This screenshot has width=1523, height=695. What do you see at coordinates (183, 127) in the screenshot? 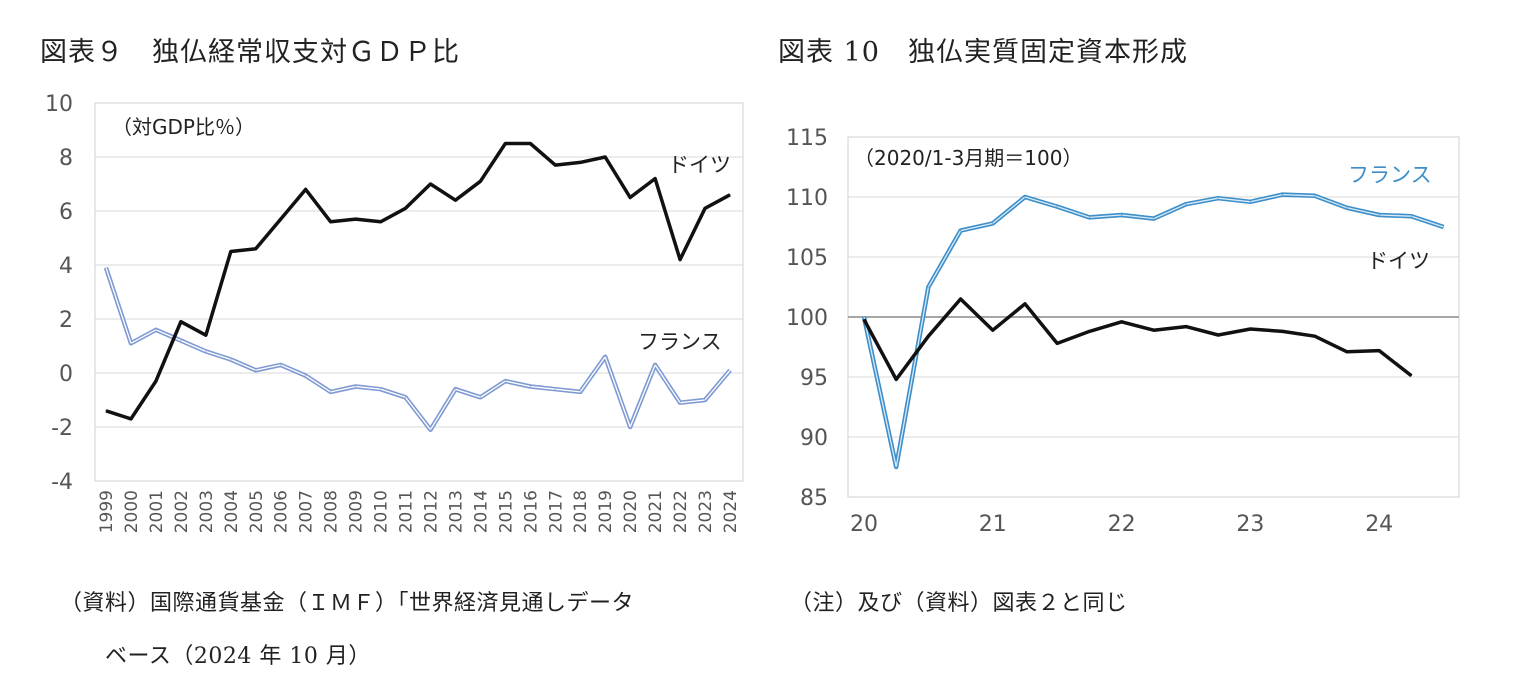
I see `unit-annotation: （対GDP比％）` at bounding box center [183, 127].